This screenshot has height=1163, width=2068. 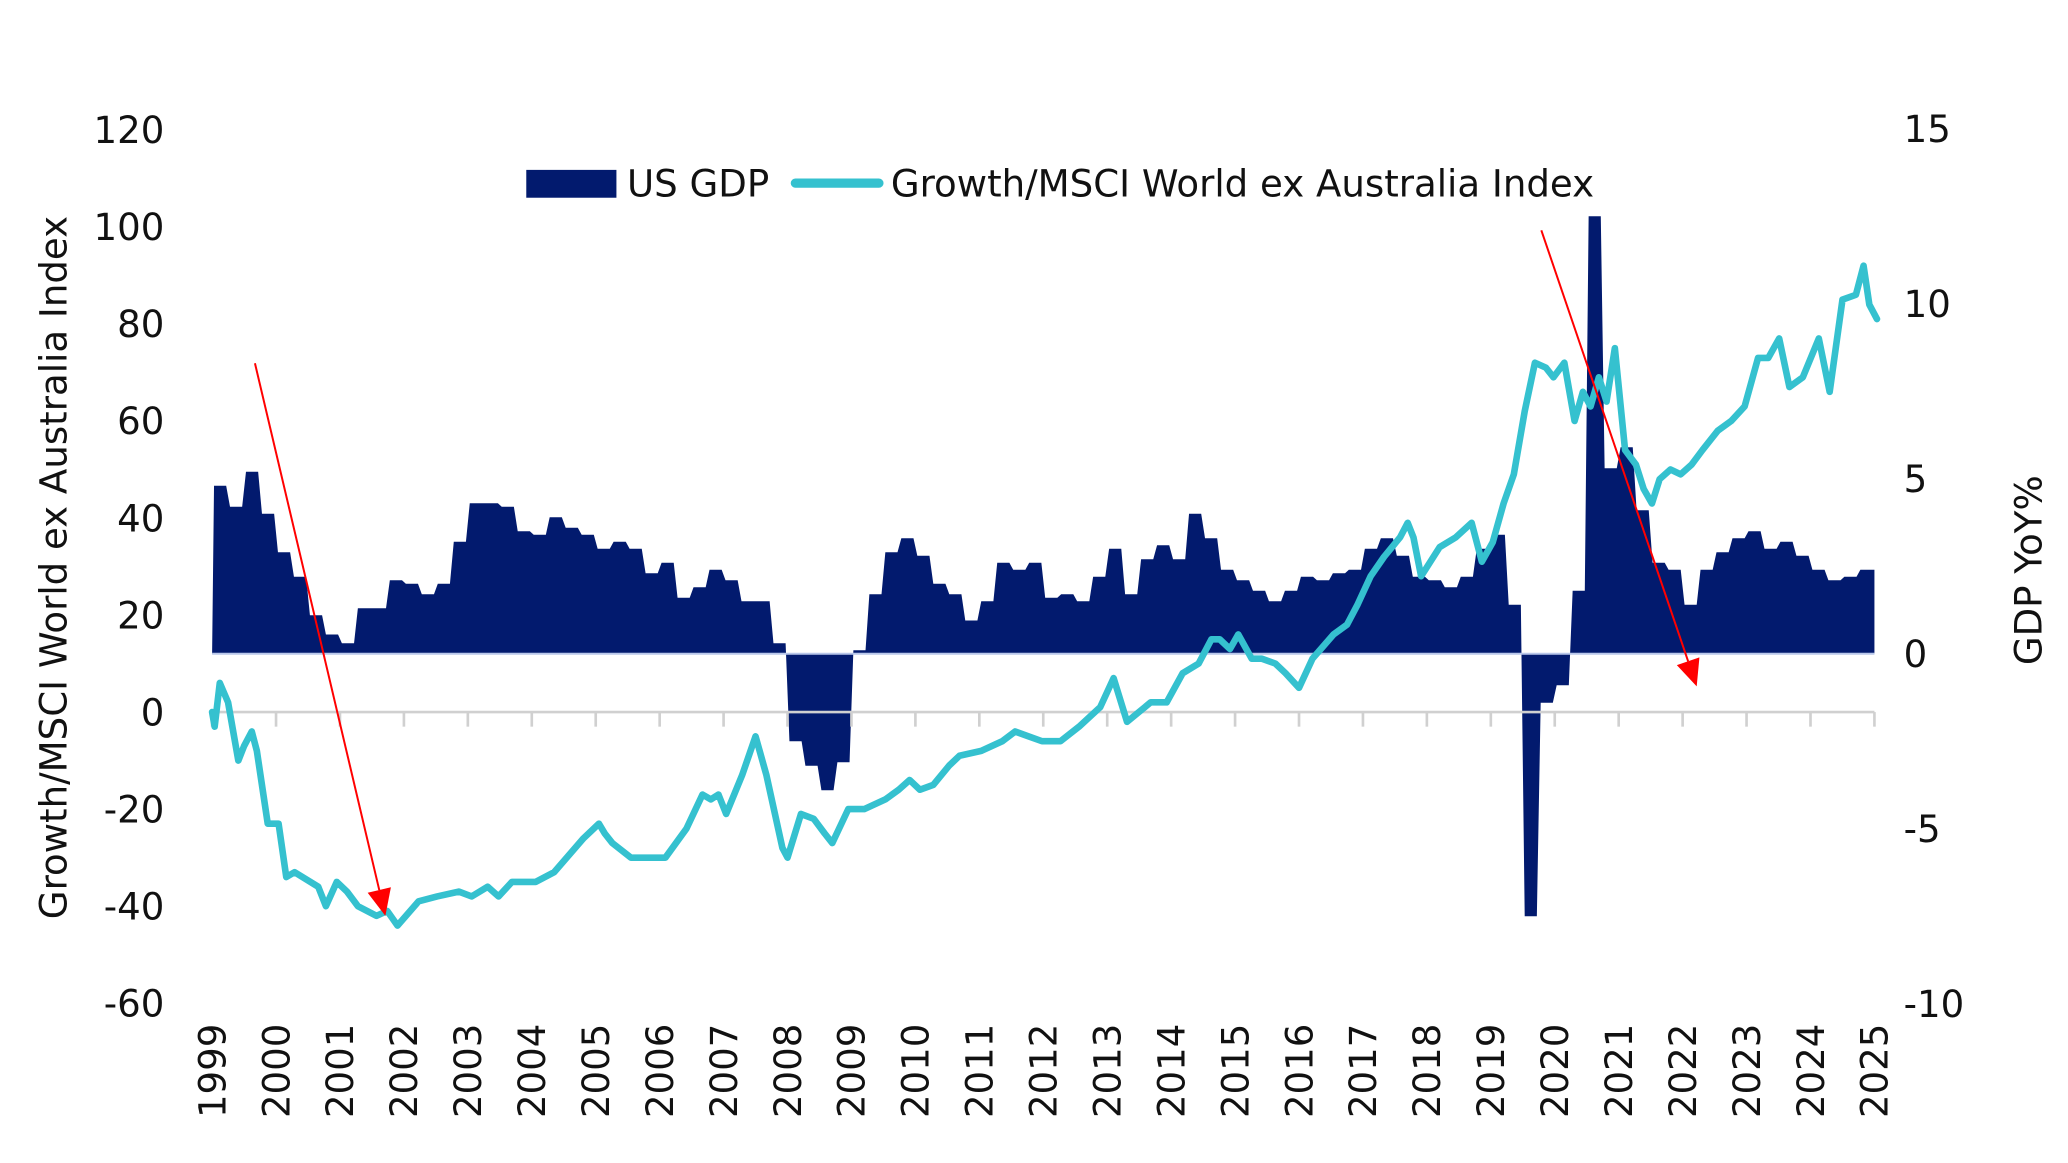 What do you see at coordinates (1235, 1071) in the screenshot?
I see `x-axis-year-label: 2015` at bounding box center [1235, 1071].